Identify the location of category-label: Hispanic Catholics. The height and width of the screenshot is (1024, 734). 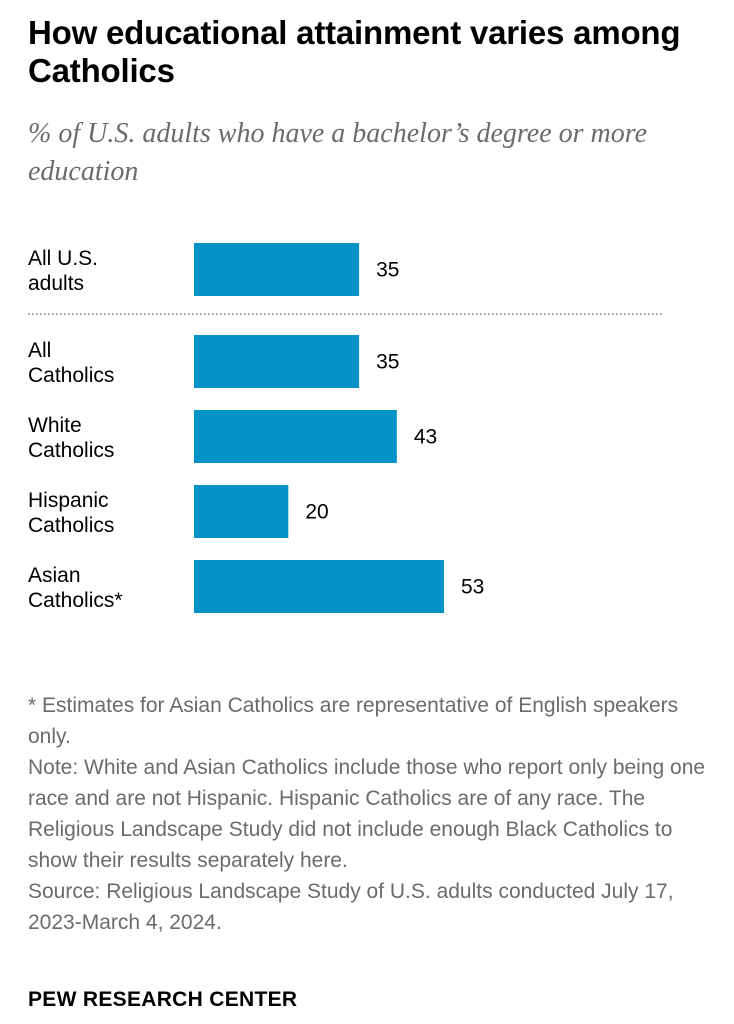
(71, 513).